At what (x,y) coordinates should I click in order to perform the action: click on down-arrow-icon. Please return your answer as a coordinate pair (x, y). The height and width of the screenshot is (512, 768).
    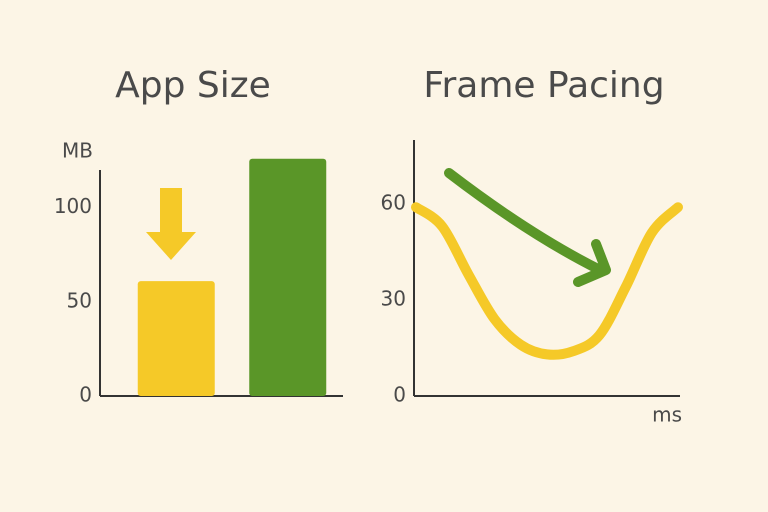
    Looking at the image, I should click on (171, 224).